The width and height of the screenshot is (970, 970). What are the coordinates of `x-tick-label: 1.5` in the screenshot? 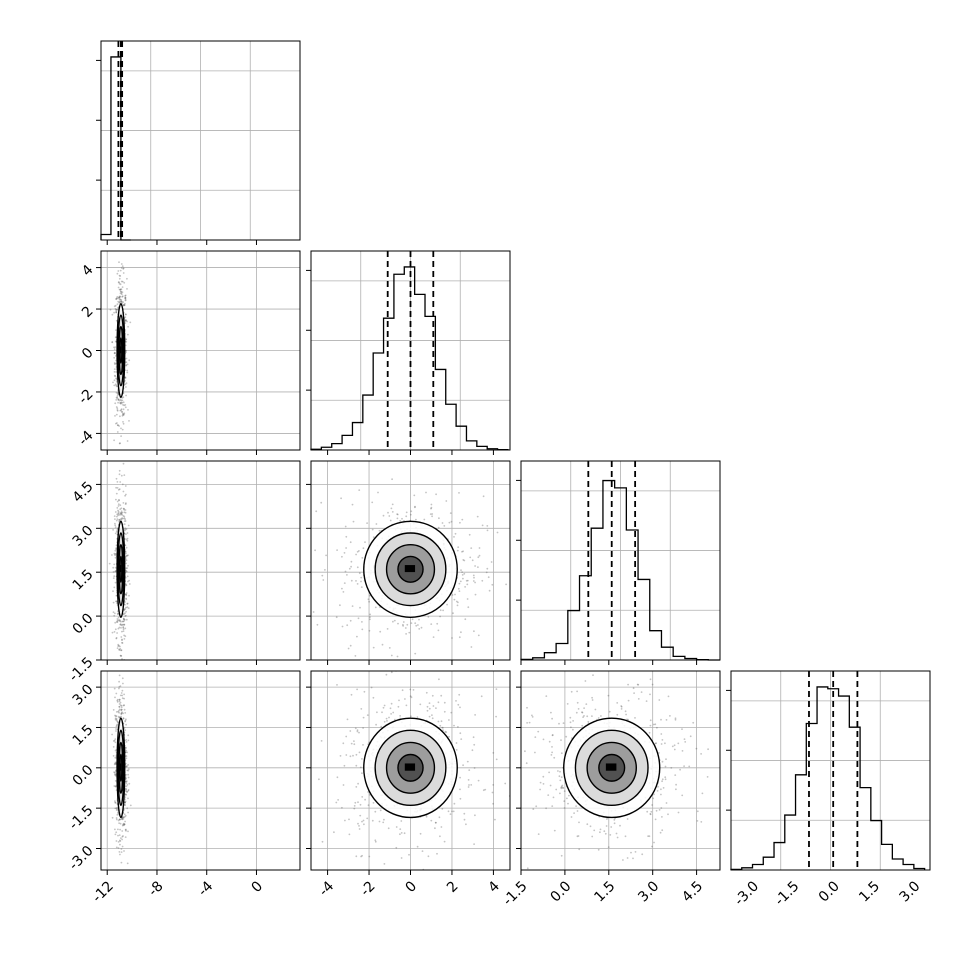 It's located at (869, 891).